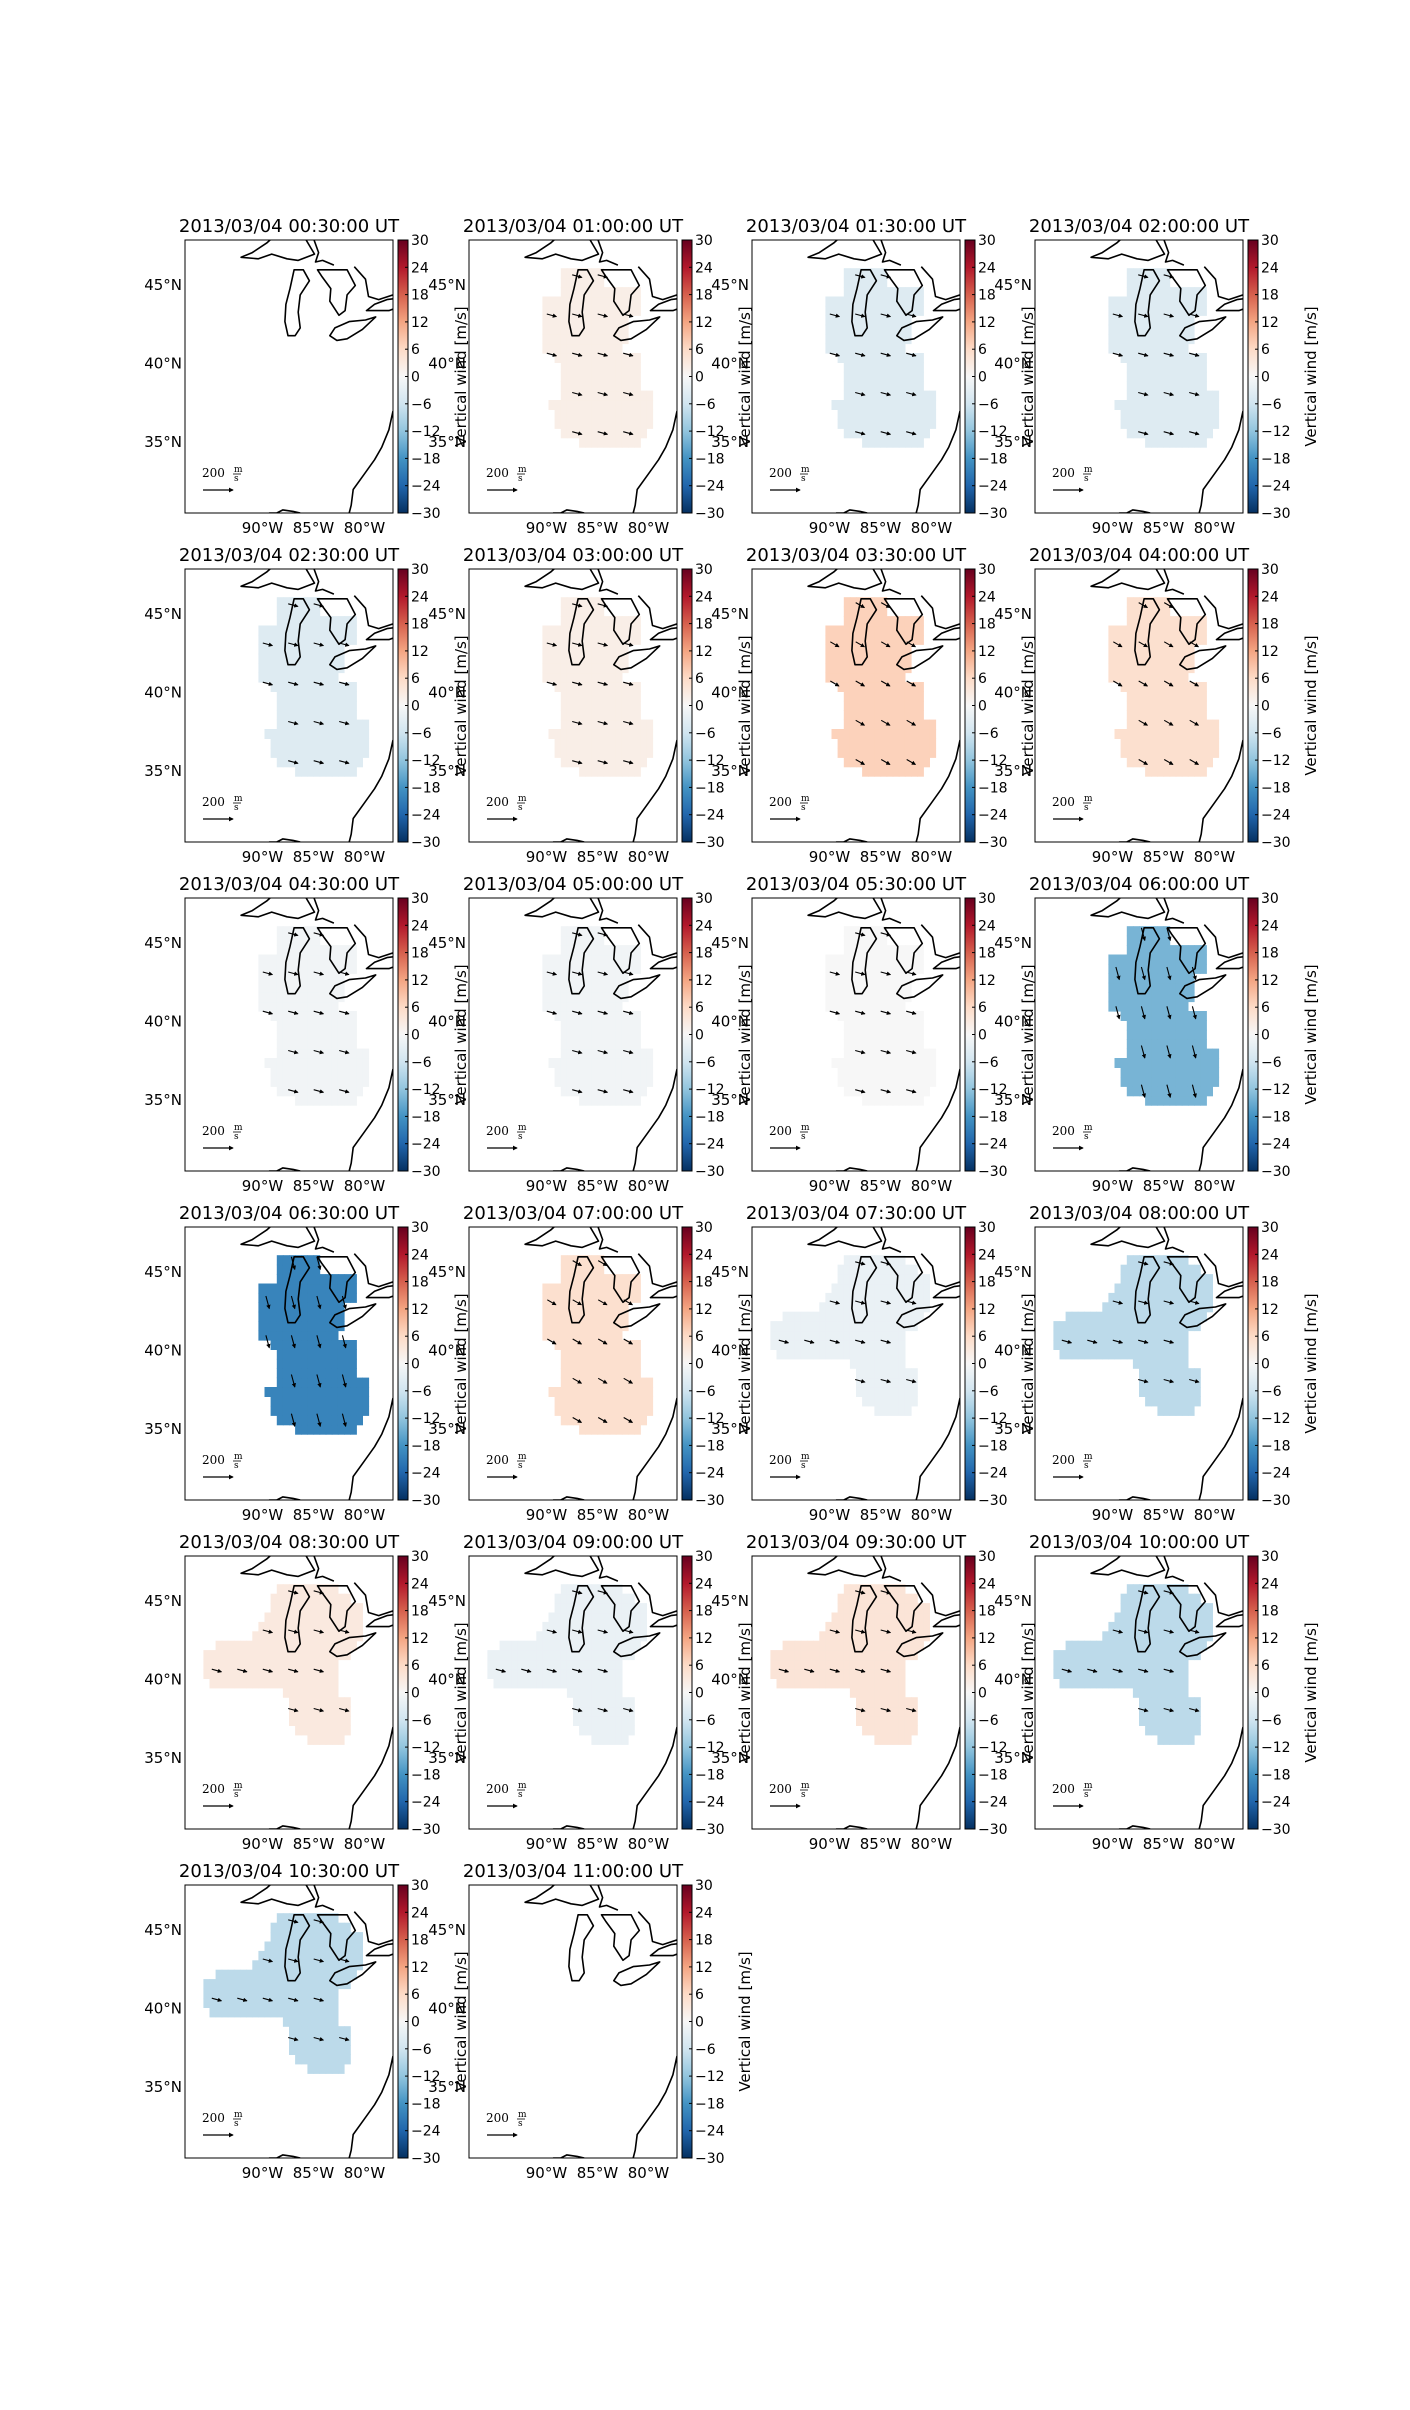 This screenshot has height=2410, width=1410. What do you see at coordinates (590, 1013) in the screenshot?
I see `wind-vectors` at bounding box center [590, 1013].